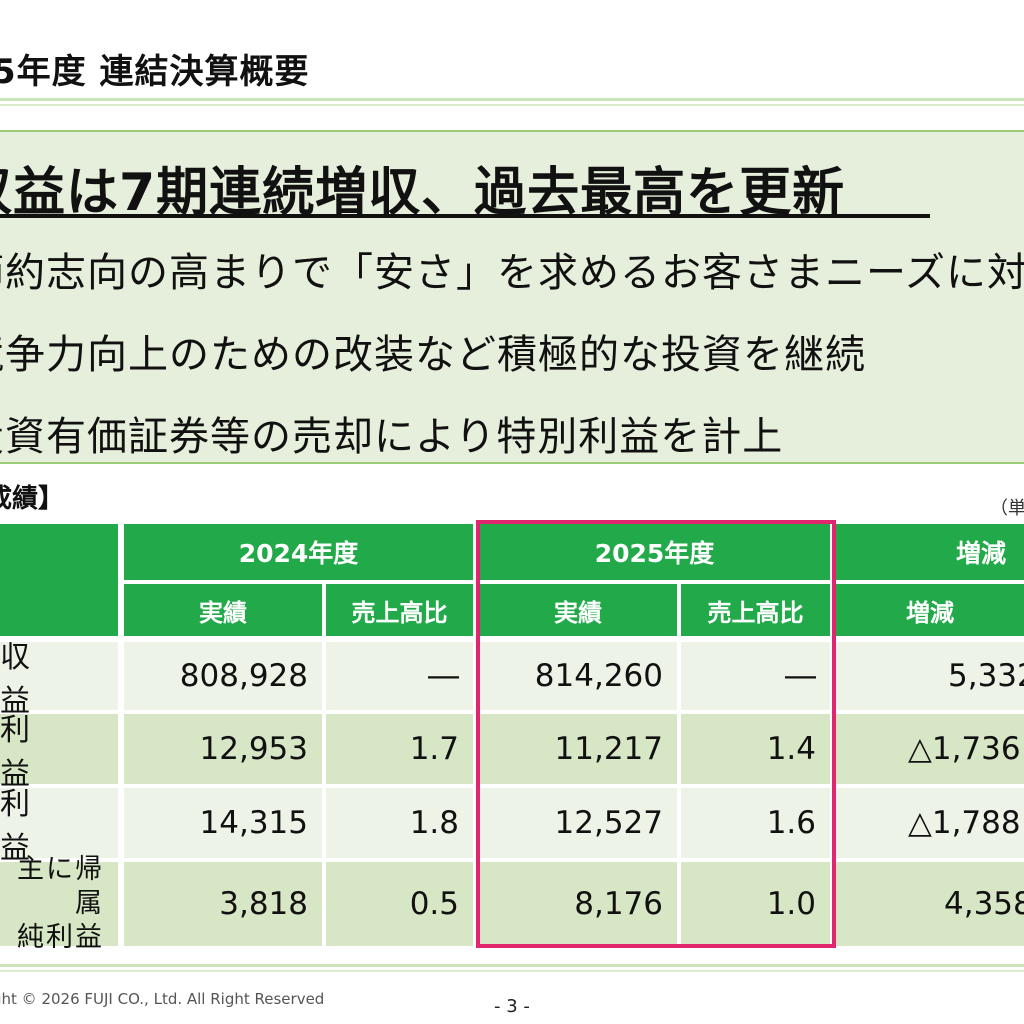  What do you see at coordinates (755, 610) in the screenshot?
I see `header-ratio-2025: 売上高比` at bounding box center [755, 610].